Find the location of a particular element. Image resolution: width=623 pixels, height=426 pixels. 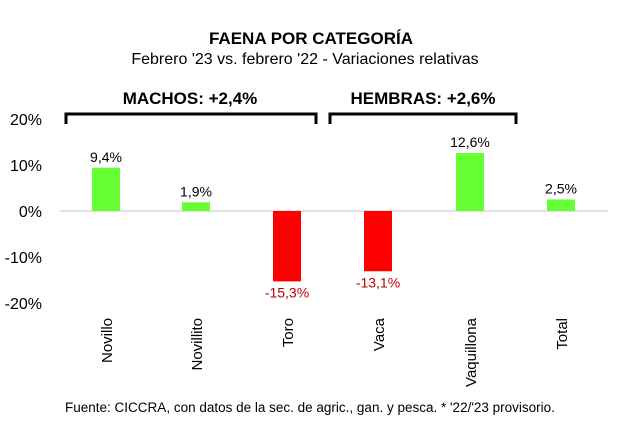

data-label: 2,5% is located at coordinates (561, 189).